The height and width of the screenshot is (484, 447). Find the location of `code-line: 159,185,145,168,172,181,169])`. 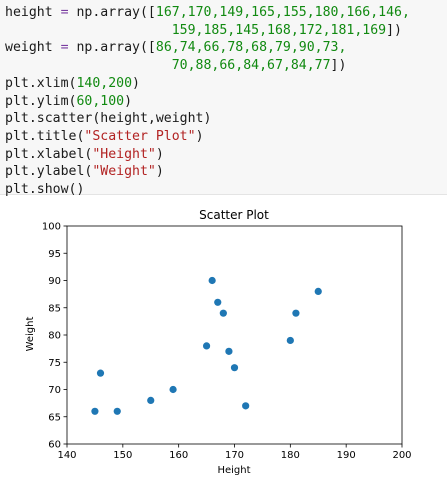

code-line: 159,185,145,168,172,181,169]) is located at coordinates (203, 31).